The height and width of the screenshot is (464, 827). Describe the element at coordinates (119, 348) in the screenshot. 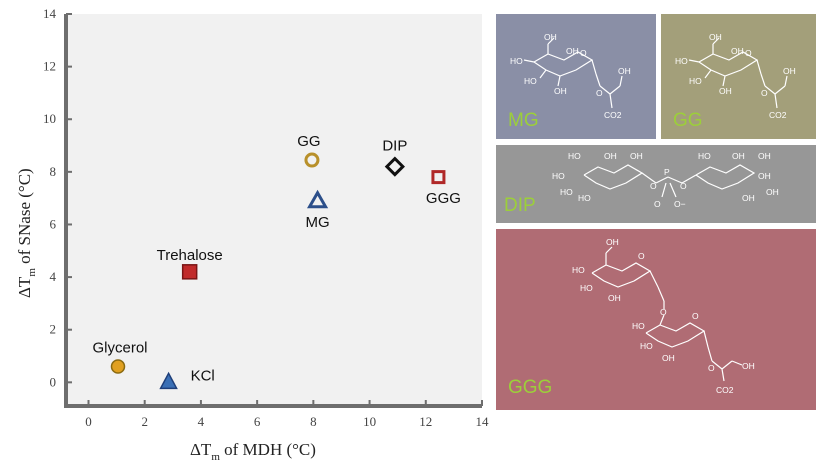

I see `glycerol-label: Glycerol` at that location.